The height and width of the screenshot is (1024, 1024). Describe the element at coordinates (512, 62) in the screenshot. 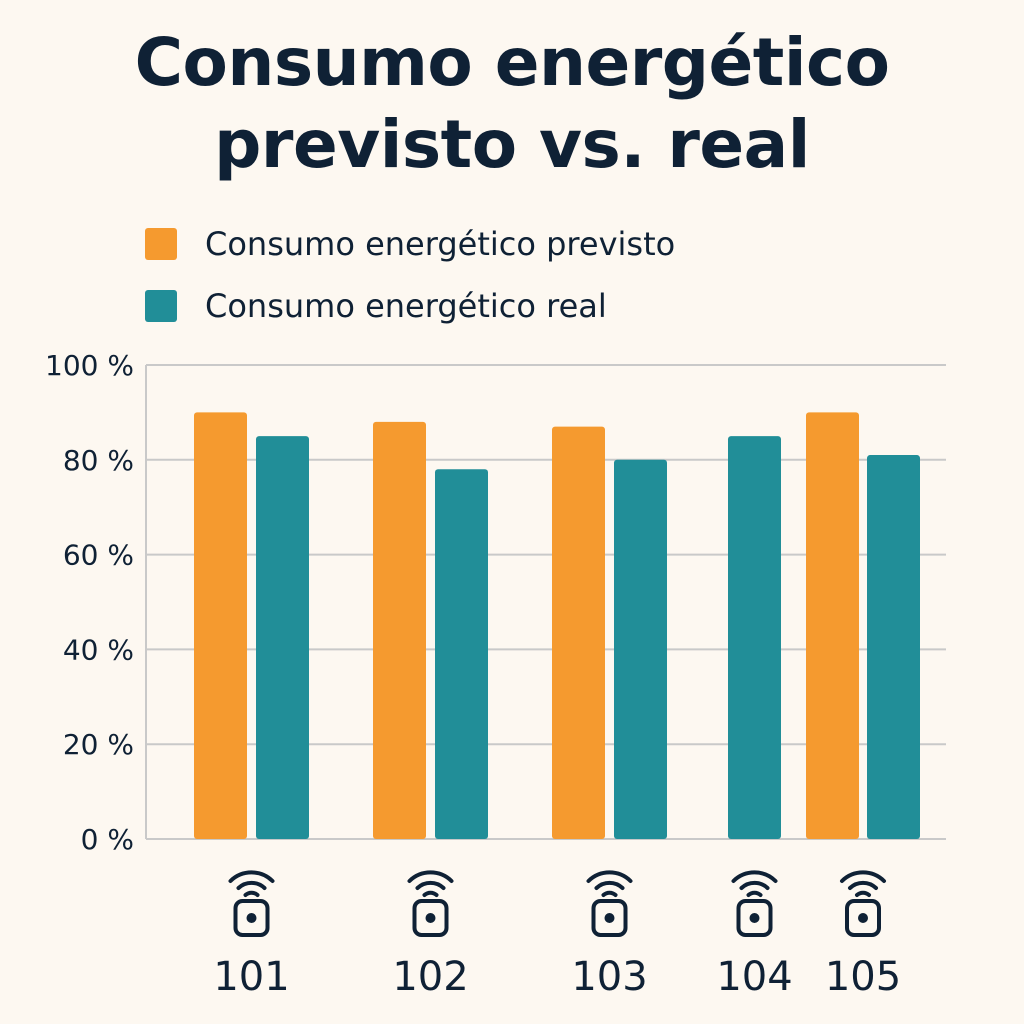

I see `chart-title-line-1: Consumo energético` at that location.